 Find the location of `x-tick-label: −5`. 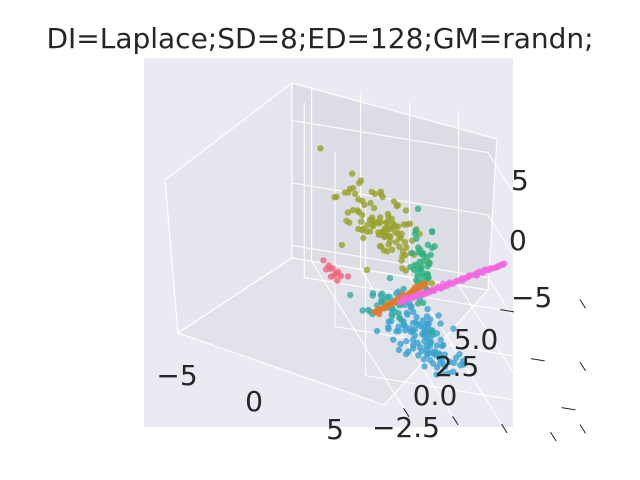

x-tick-label: −5 is located at coordinates (176, 375).